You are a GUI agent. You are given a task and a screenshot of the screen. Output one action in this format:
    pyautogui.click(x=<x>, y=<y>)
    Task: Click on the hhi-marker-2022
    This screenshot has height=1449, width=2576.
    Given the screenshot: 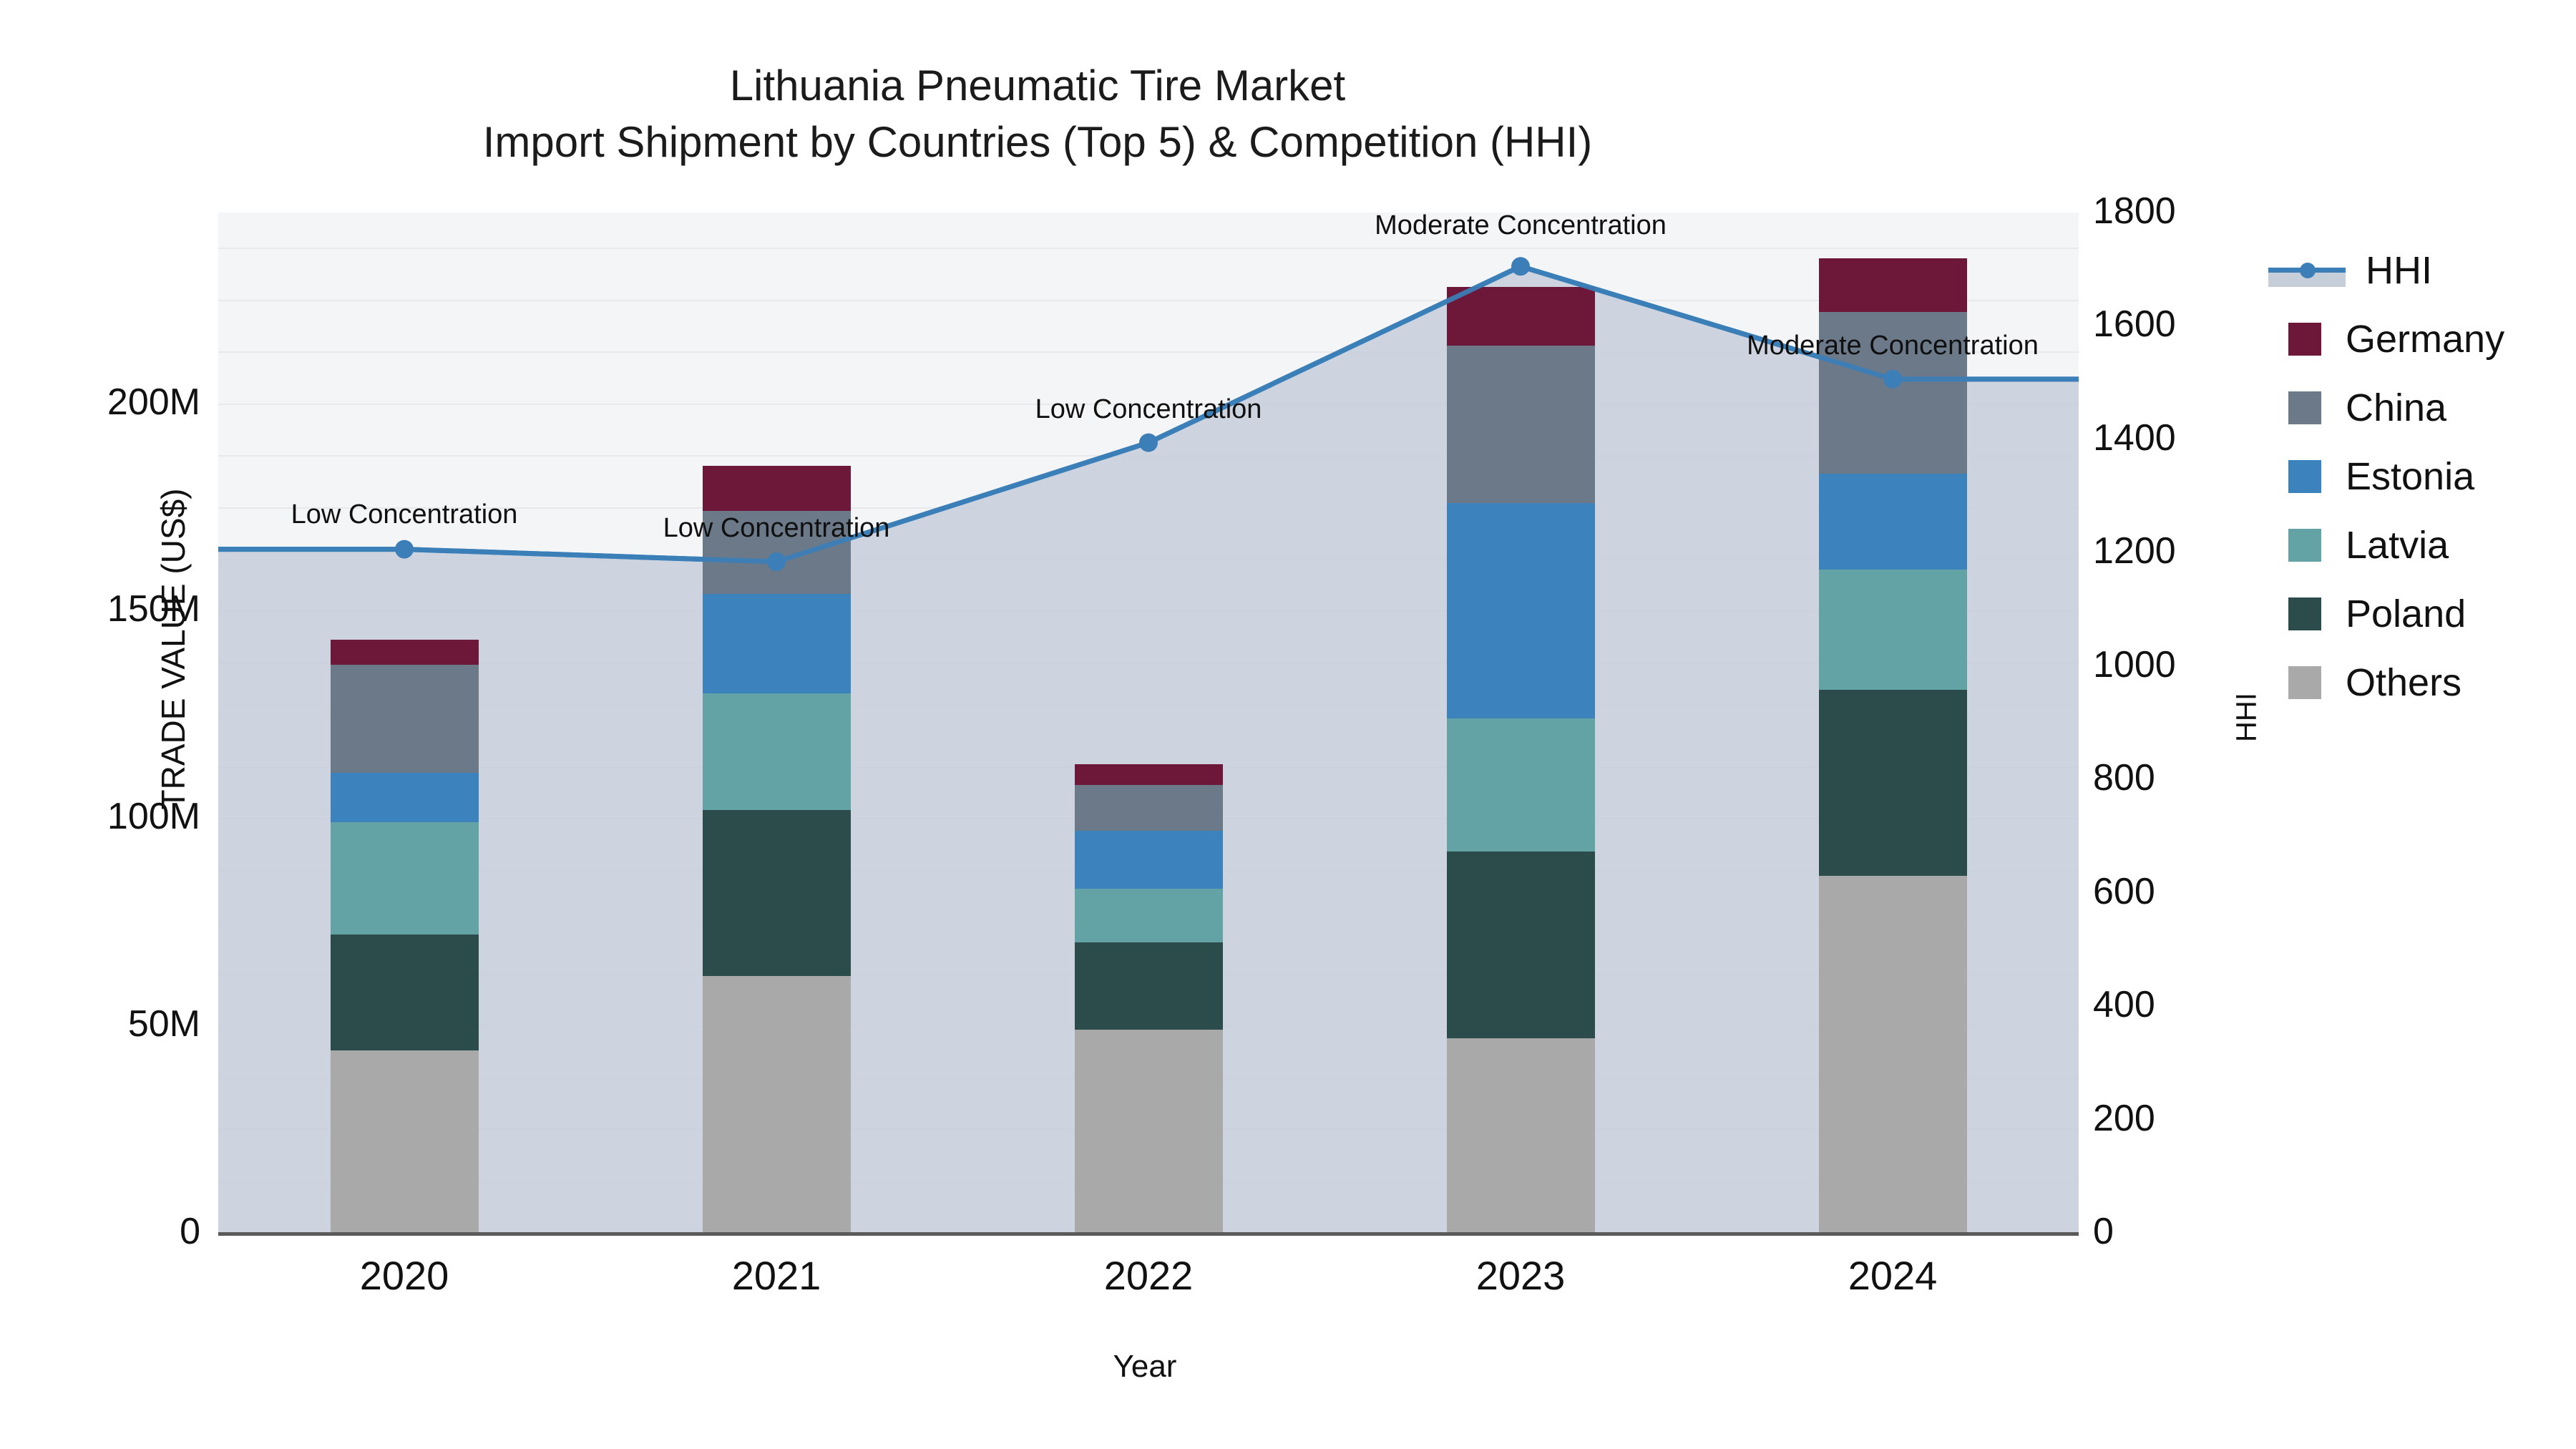 What is the action you would take?
    pyautogui.click(x=1148, y=442)
    